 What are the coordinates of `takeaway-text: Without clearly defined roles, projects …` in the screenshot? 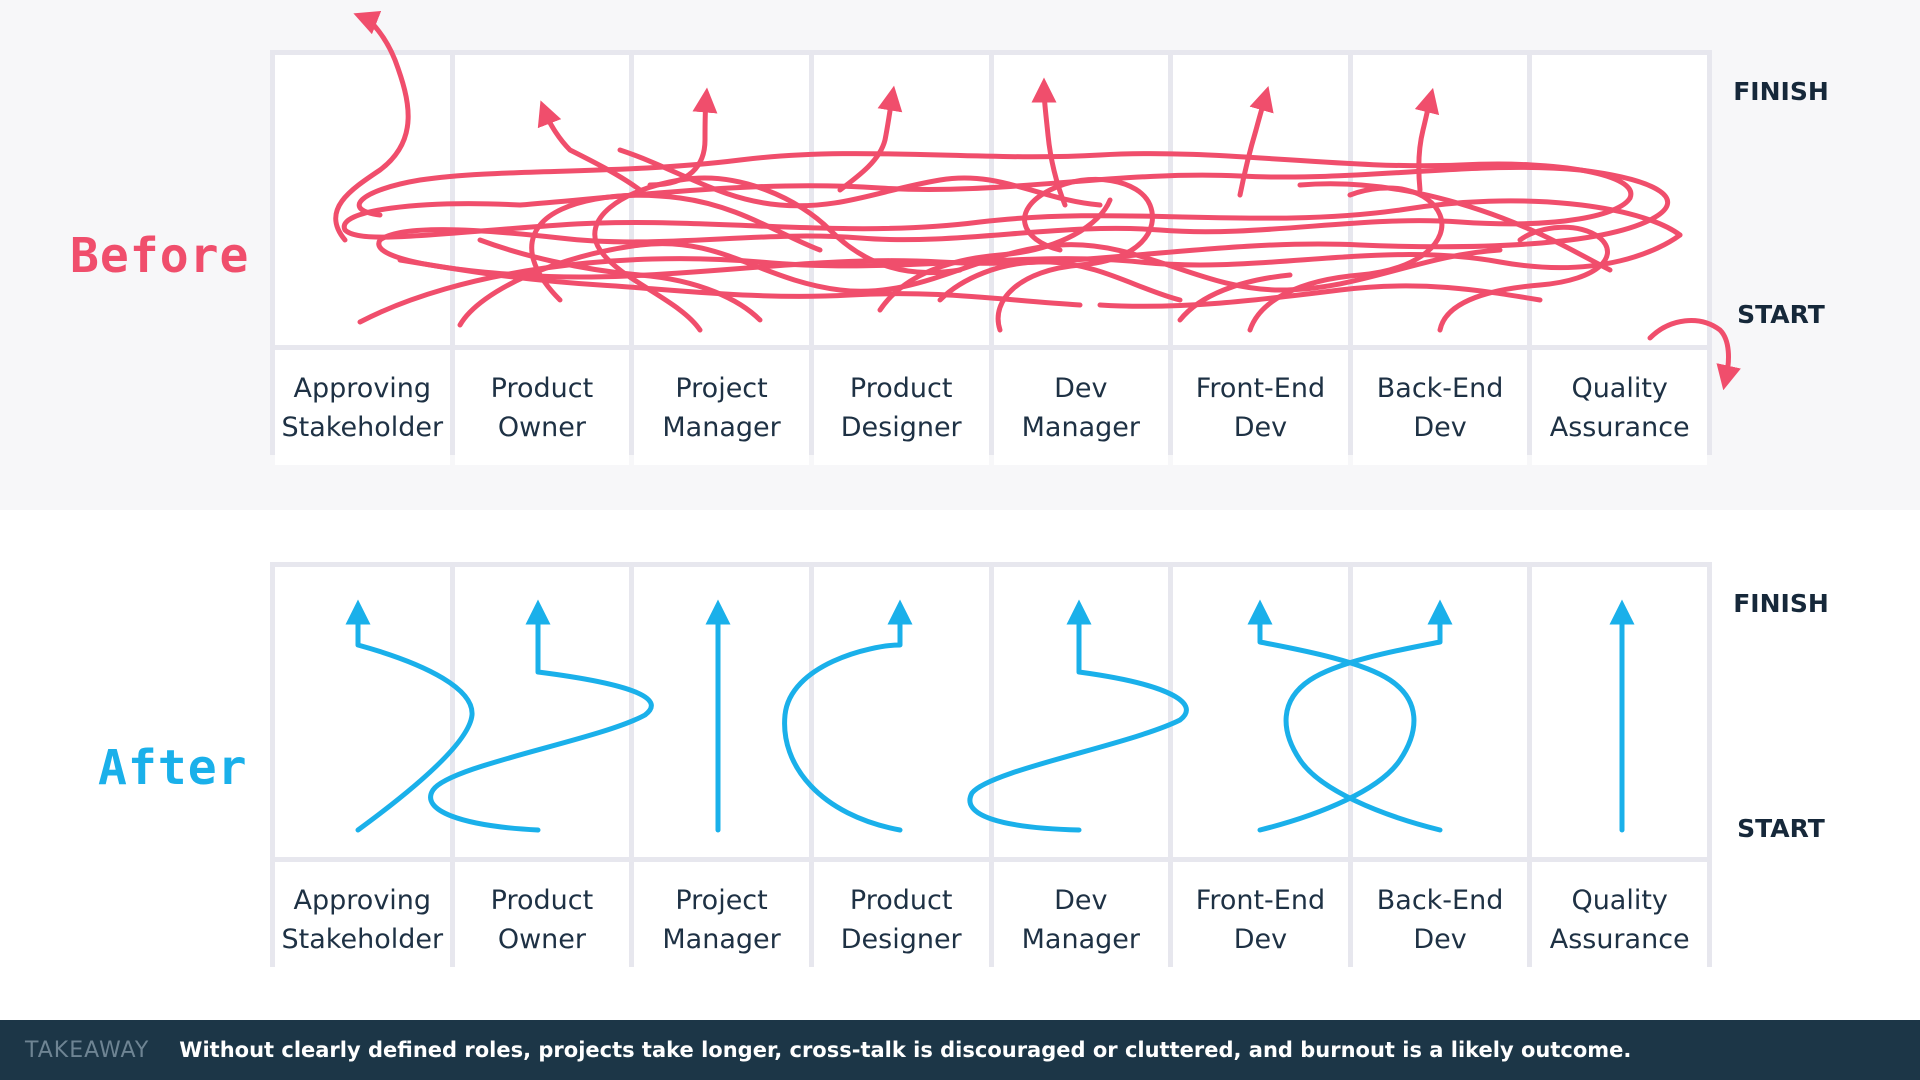 It's located at (905, 1050).